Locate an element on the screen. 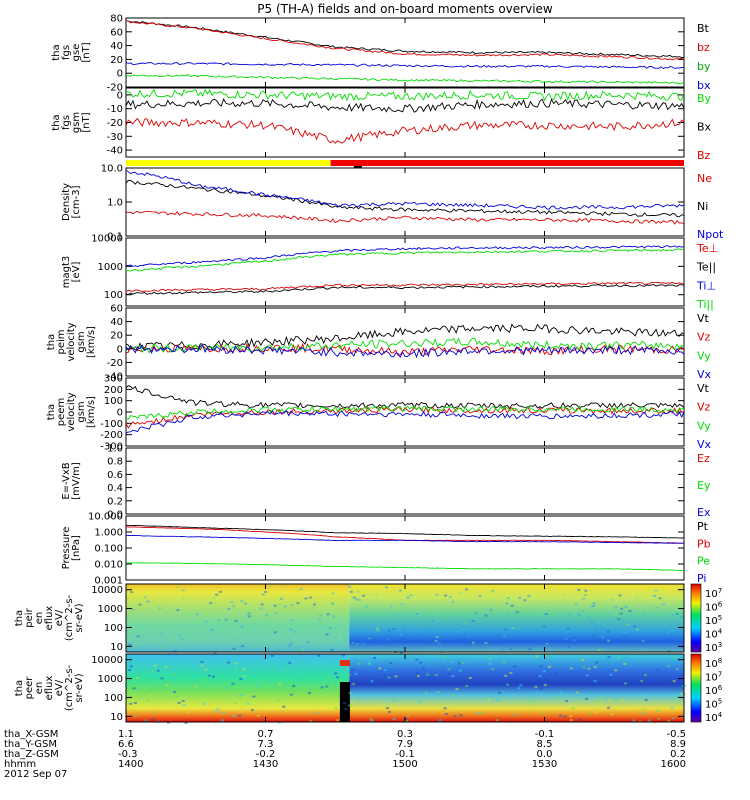 This screenshot has width=750, height=800. series-pb is located at coordinates (405, 535).